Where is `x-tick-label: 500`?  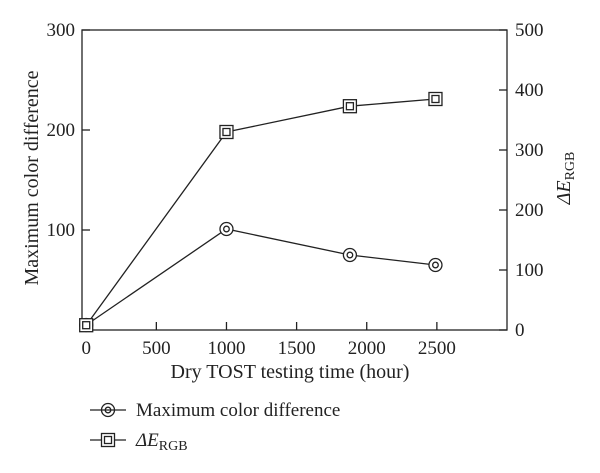
x-tick-label: 500 is located at coordinates (156, 348).